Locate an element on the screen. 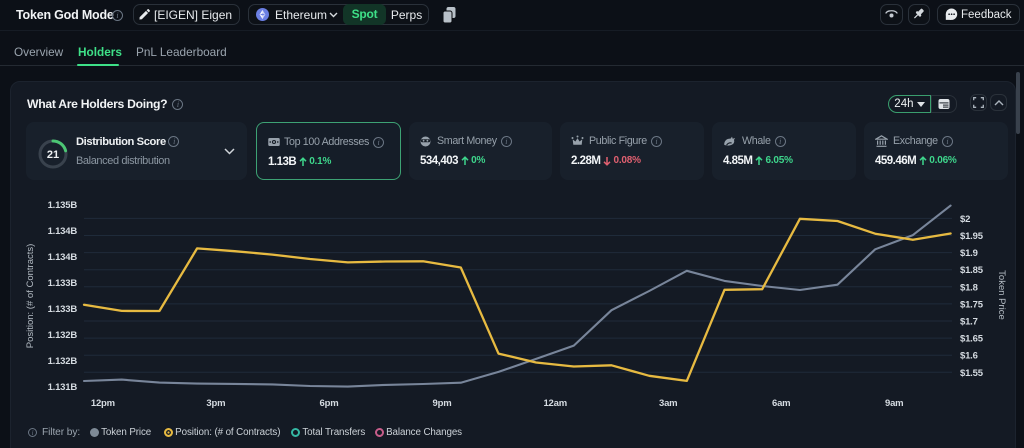 This screenshot has width=1024, height=448. svg-text: 6am is located at coordinates (781, 403).